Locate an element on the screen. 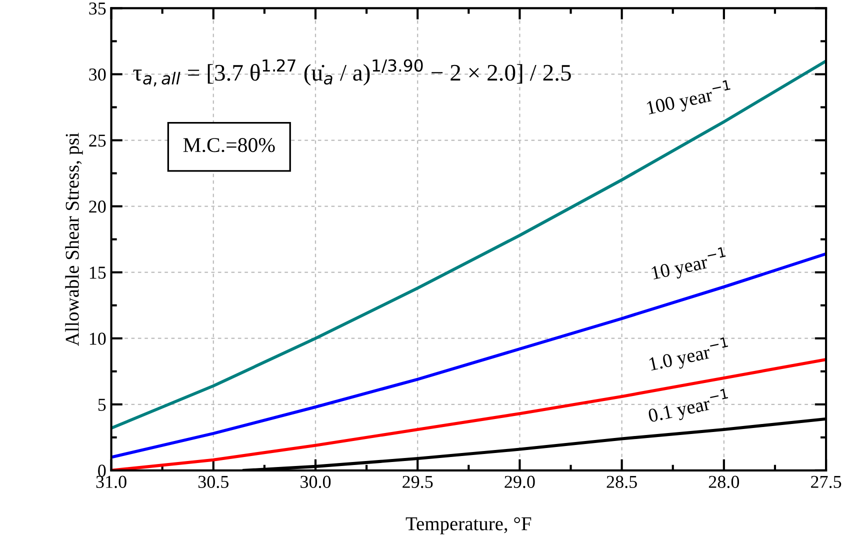 The image size is (856, 547). y-tick-label: 30 is located at coordinates (97, 74).